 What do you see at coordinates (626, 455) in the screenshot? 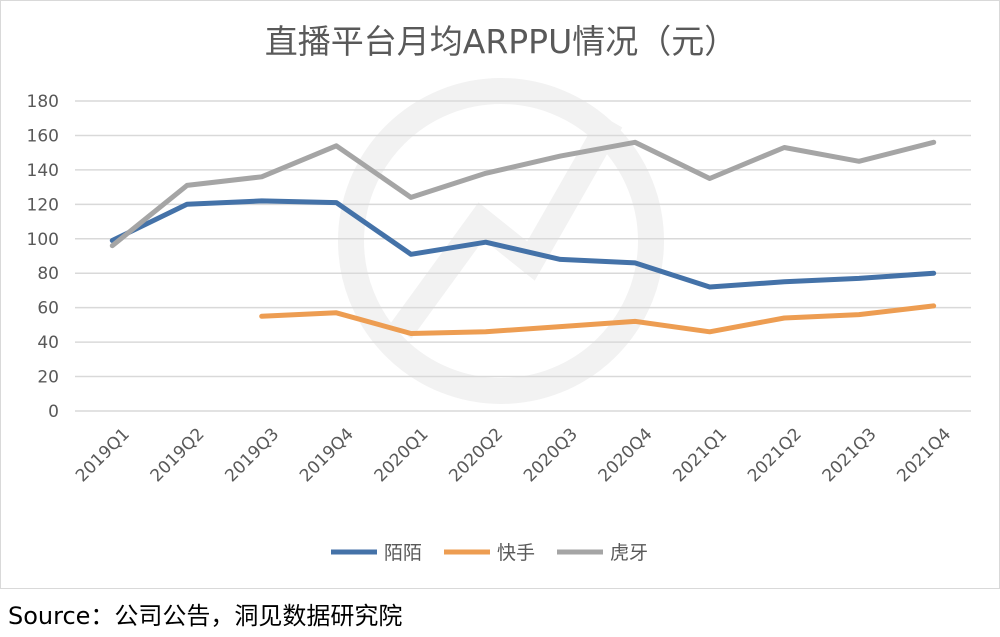
I see `x-tick-label: 2020Q4` at bounding box center [626, 455].